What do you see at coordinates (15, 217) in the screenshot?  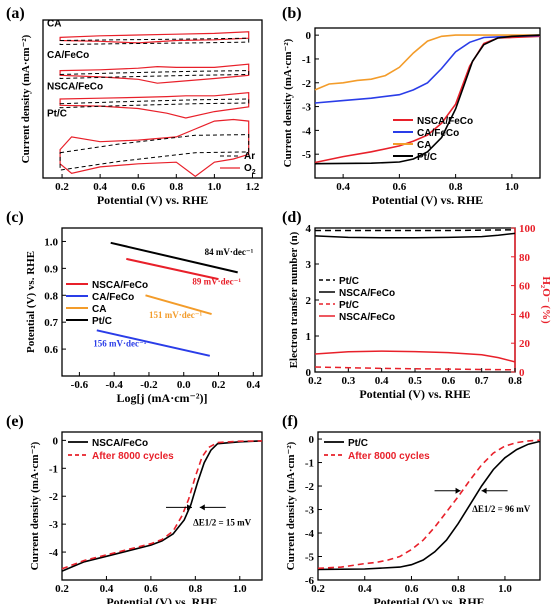 I see `panel-label: (c)` at bounding box center [15, 217].